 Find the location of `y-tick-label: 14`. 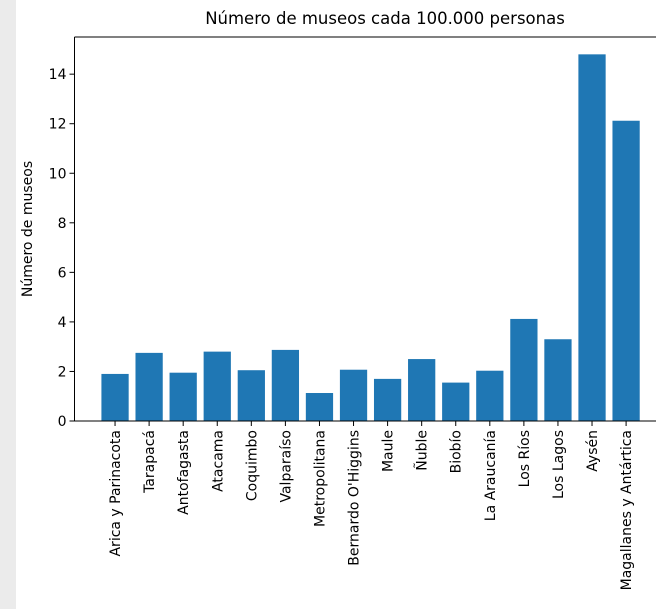

y-tick-label: 14 is located at coordinates (58, 75).